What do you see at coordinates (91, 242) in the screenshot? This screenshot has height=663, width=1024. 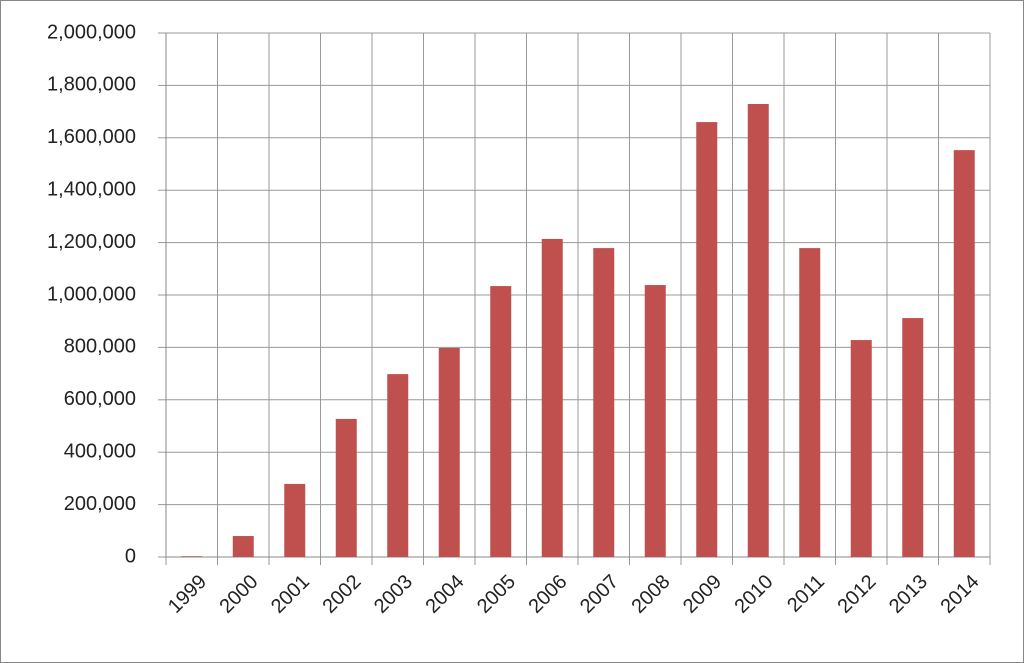 I see `y-tick-label: 1,200,000` at bounding box center [91, 242].